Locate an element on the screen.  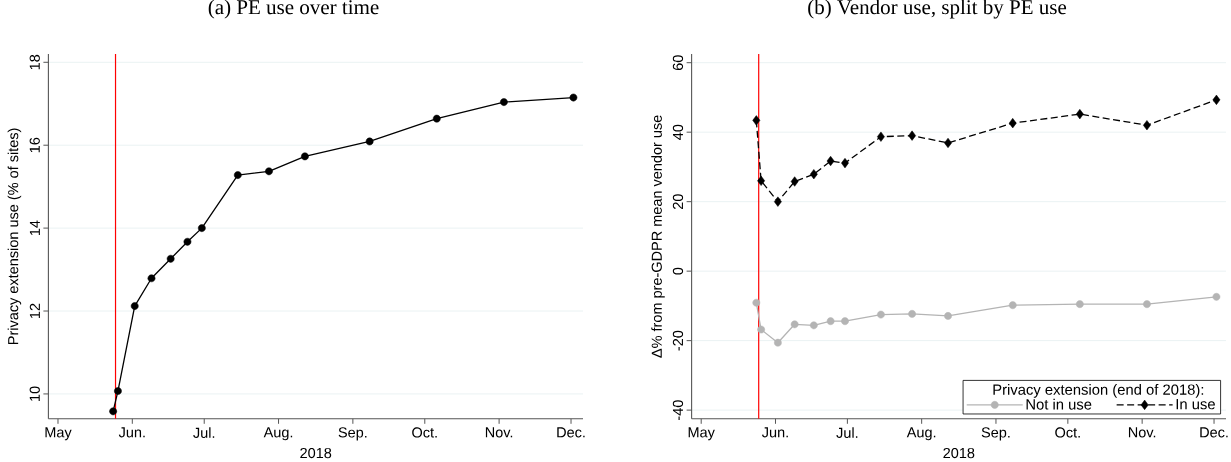
y-axis-title: Privacy extension use (% of sites) is located at coordinates (14, 236).